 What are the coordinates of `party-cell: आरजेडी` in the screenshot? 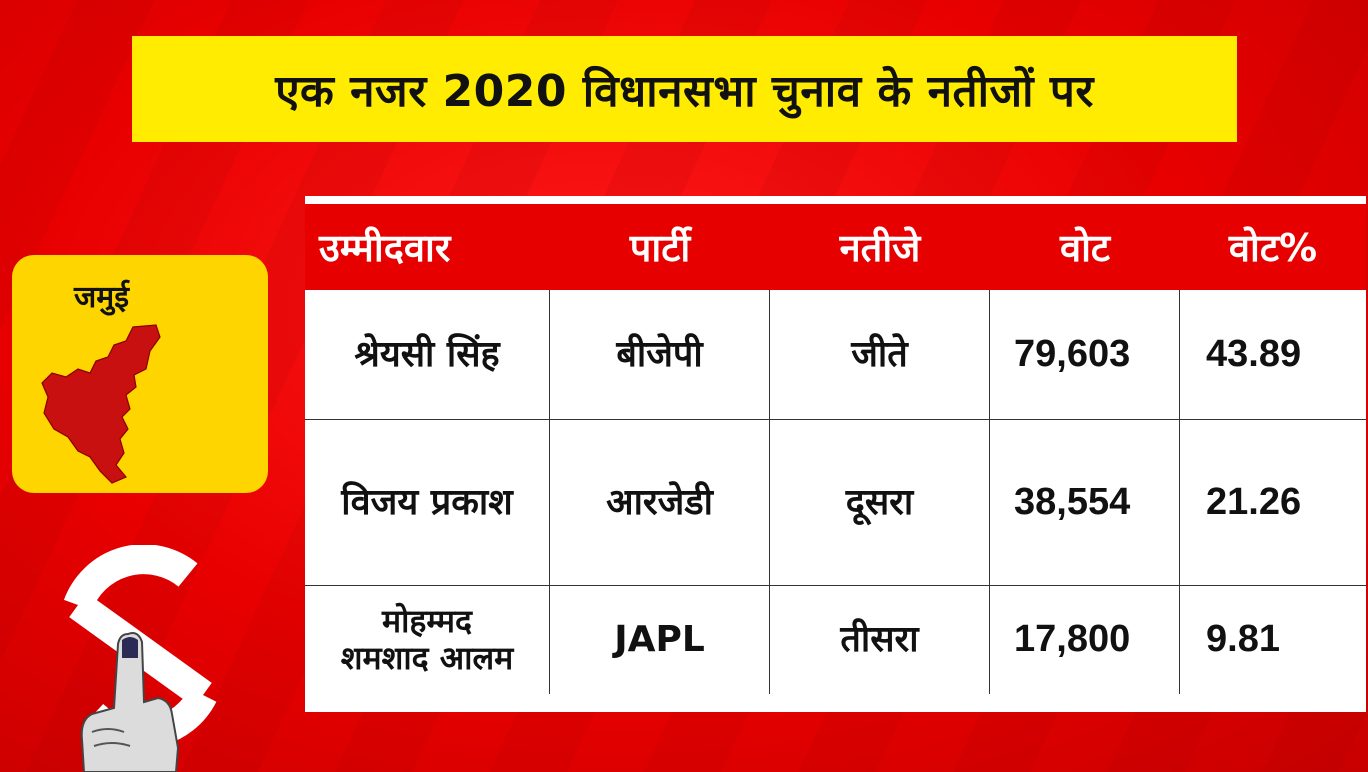 It's located at (660, 502).